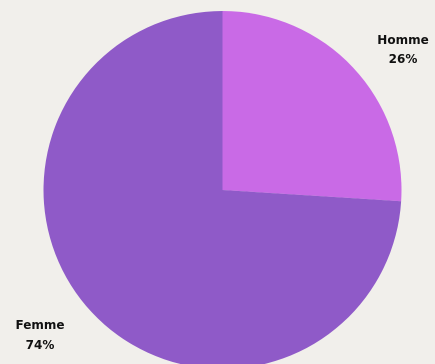  Describe the element at coordinates (40, 325) in the screenshot. I see `slice-label-femme-name: Femme` at that location.